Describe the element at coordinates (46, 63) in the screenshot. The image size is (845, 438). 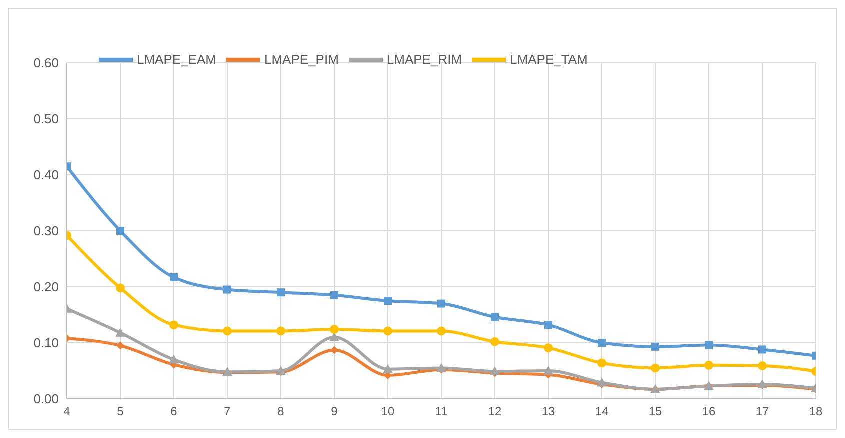
I see `y-tick-label: 0.60` at that location.